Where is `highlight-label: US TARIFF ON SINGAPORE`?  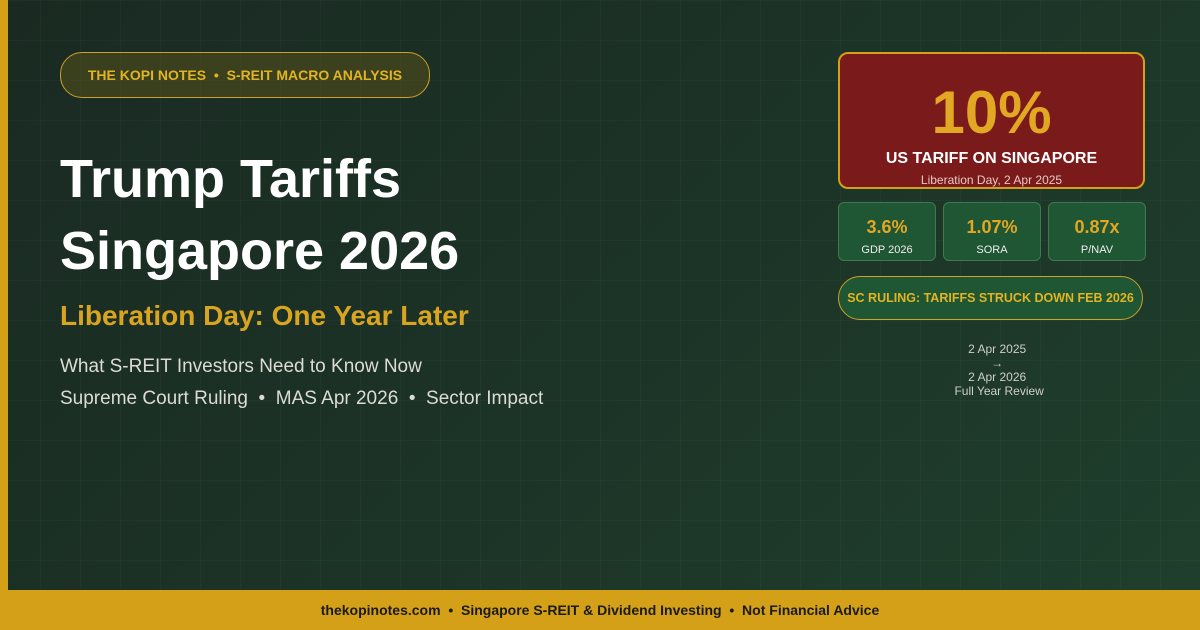
highlight-label: US TARIFF ON SINGAPORE is located at coordinates (991, 158).